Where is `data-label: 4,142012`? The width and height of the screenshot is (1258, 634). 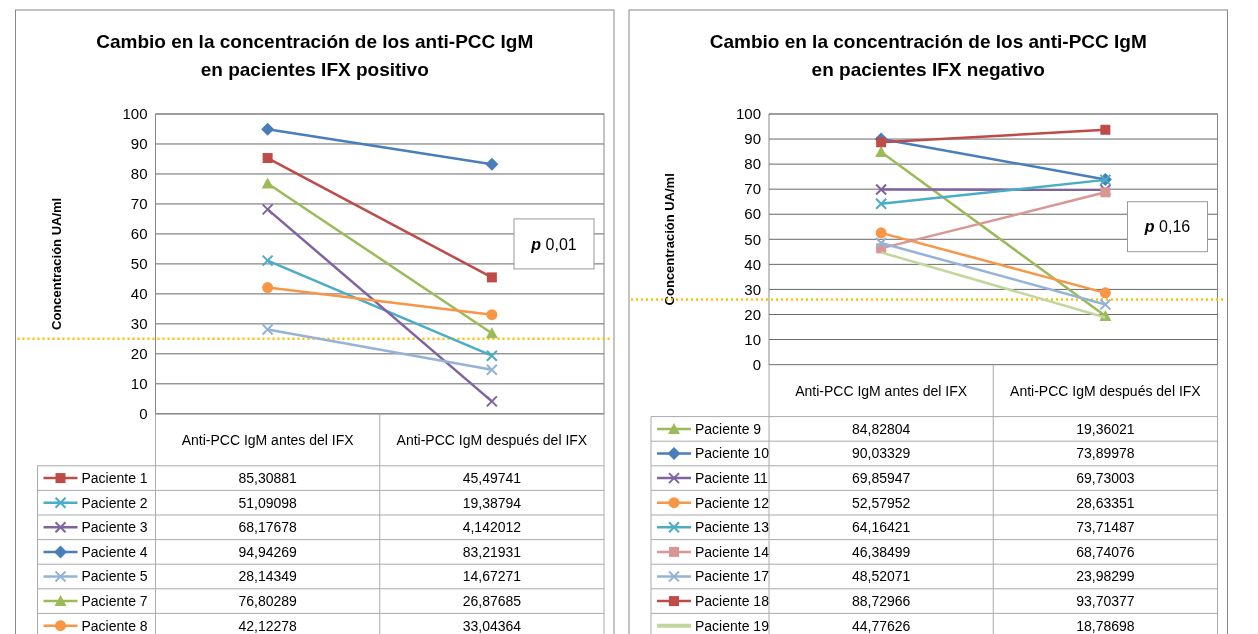
data-label: 4,142012 is located at coordinates (492, 527).